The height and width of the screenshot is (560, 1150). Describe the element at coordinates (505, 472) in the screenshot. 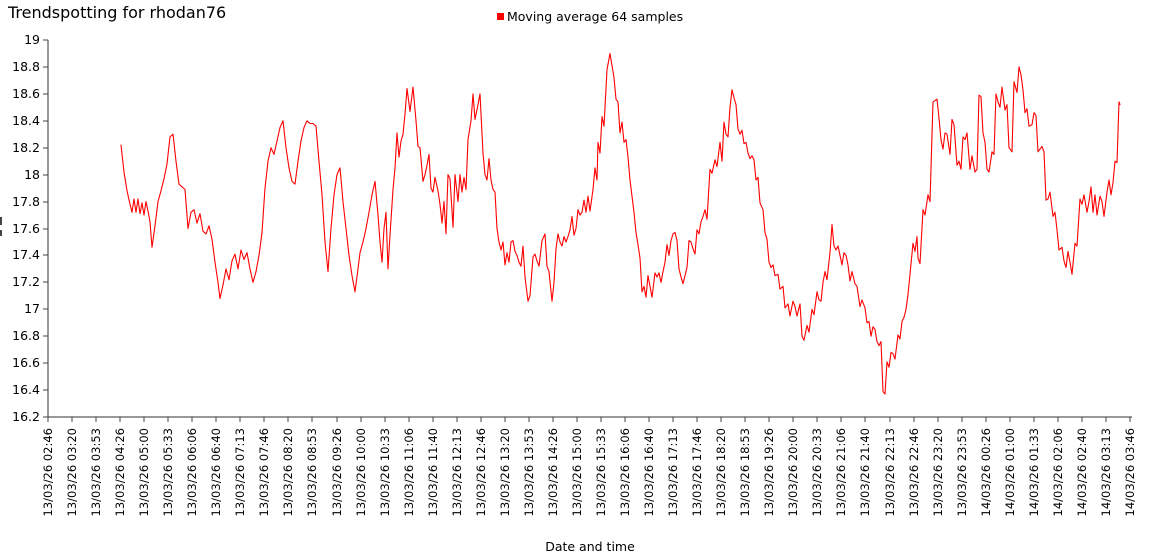

I see `x-tick-label: 13/03/26 13:20` at that location.